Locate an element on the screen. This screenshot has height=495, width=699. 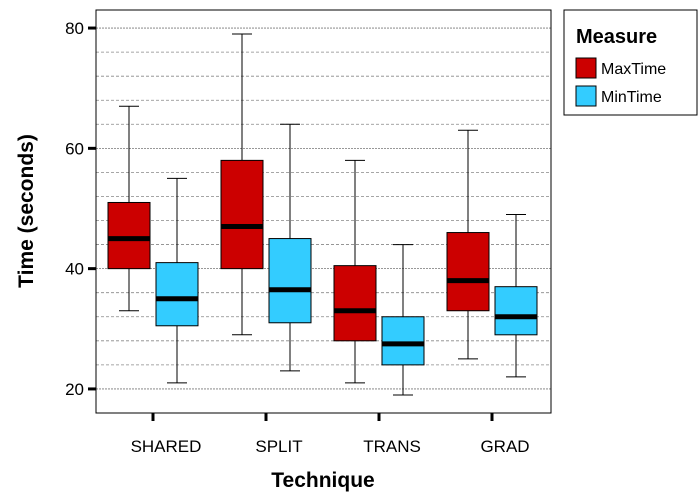
box-maxtime-shared is located at coordinates (129, 208).